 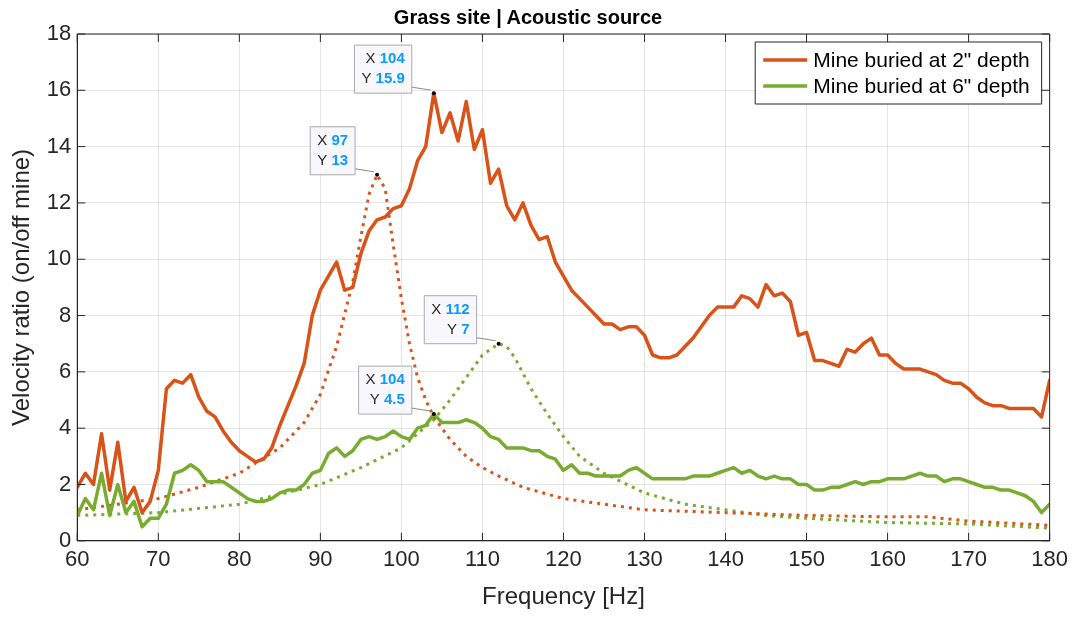 I want to click on x-tick-label: 150, so click(x=806, y=559).